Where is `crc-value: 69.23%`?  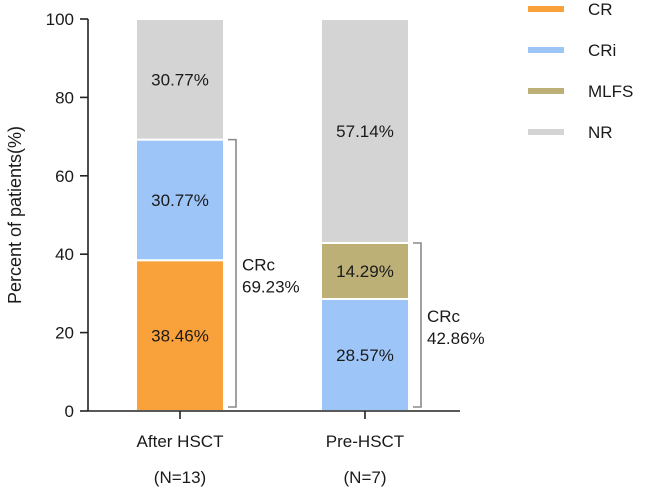 crc-value: 69.23% is located at coordinates (271, 286).